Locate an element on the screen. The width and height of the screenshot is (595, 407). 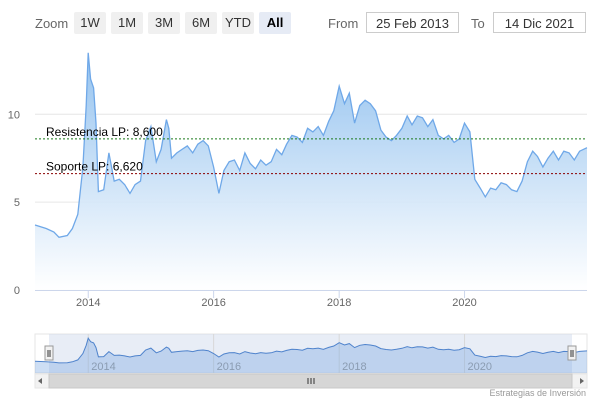
range-button-6m: 6M is located at coordinates (201, 23).